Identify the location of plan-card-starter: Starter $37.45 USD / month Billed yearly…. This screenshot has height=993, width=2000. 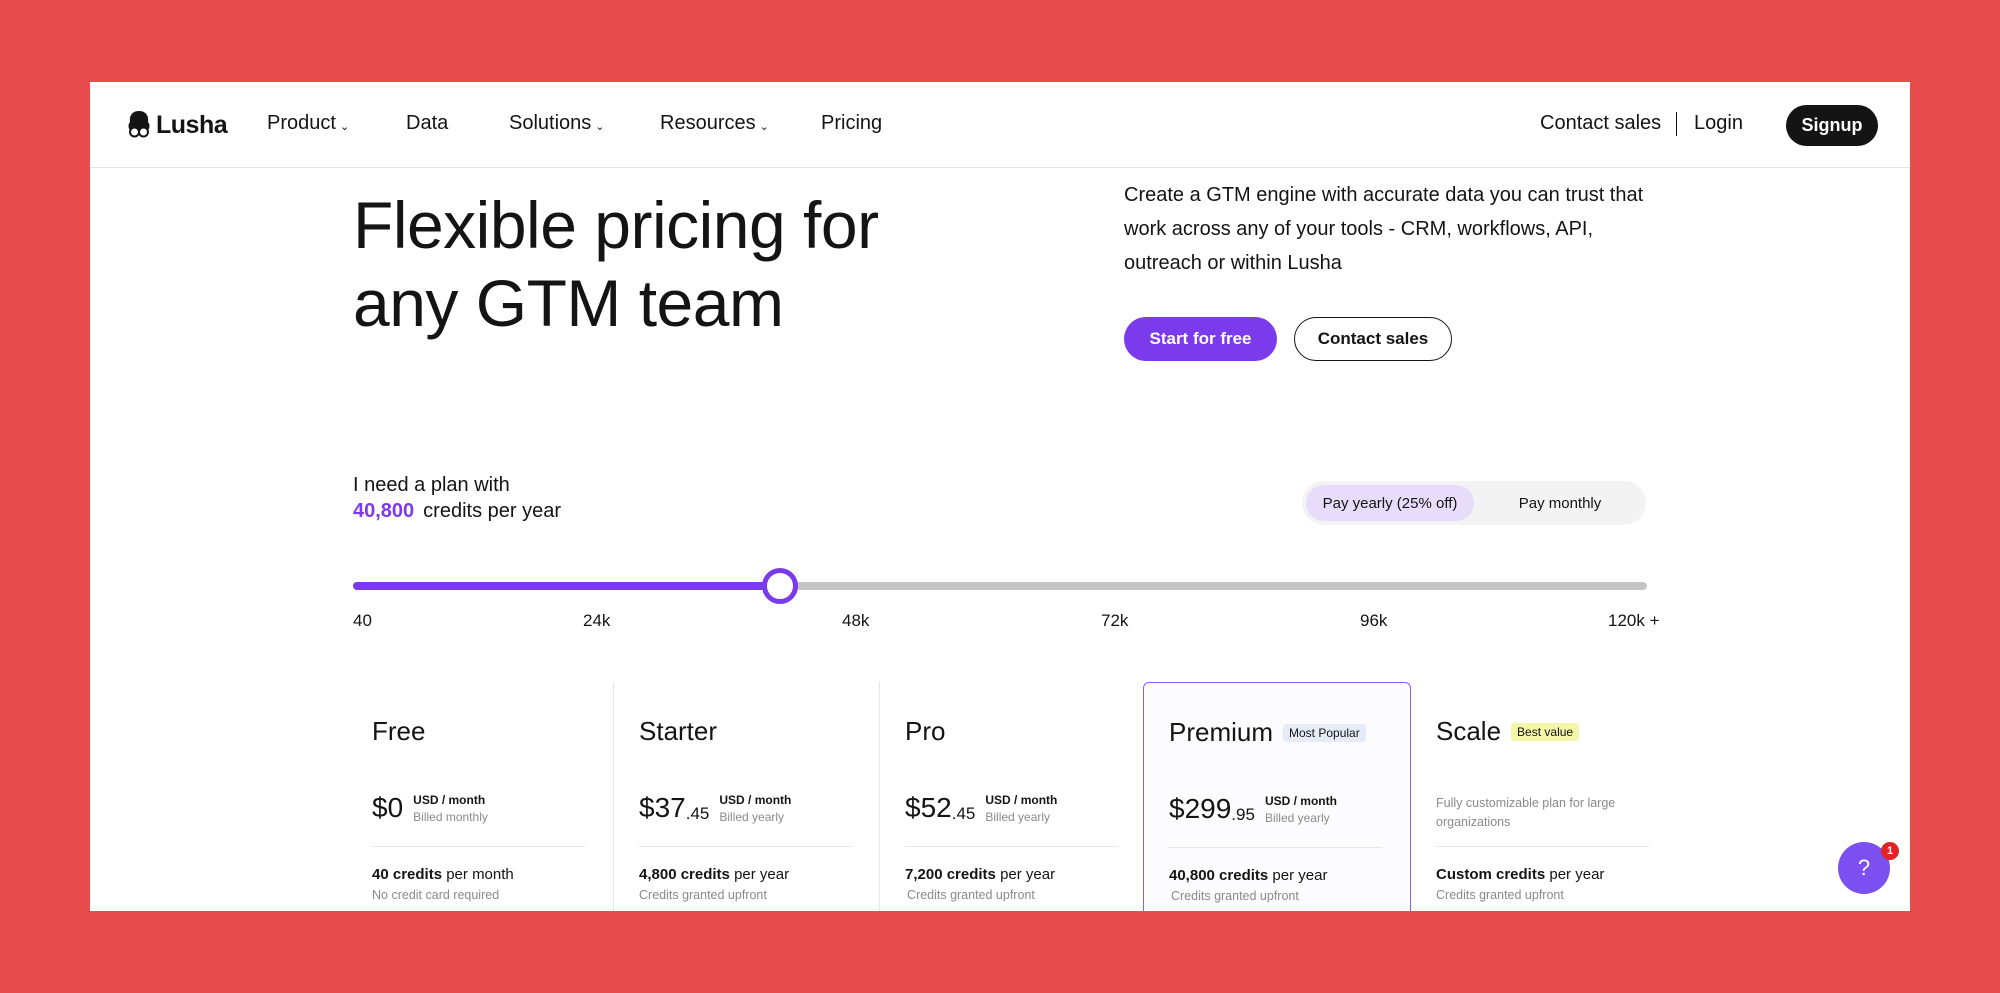
(746, 796).